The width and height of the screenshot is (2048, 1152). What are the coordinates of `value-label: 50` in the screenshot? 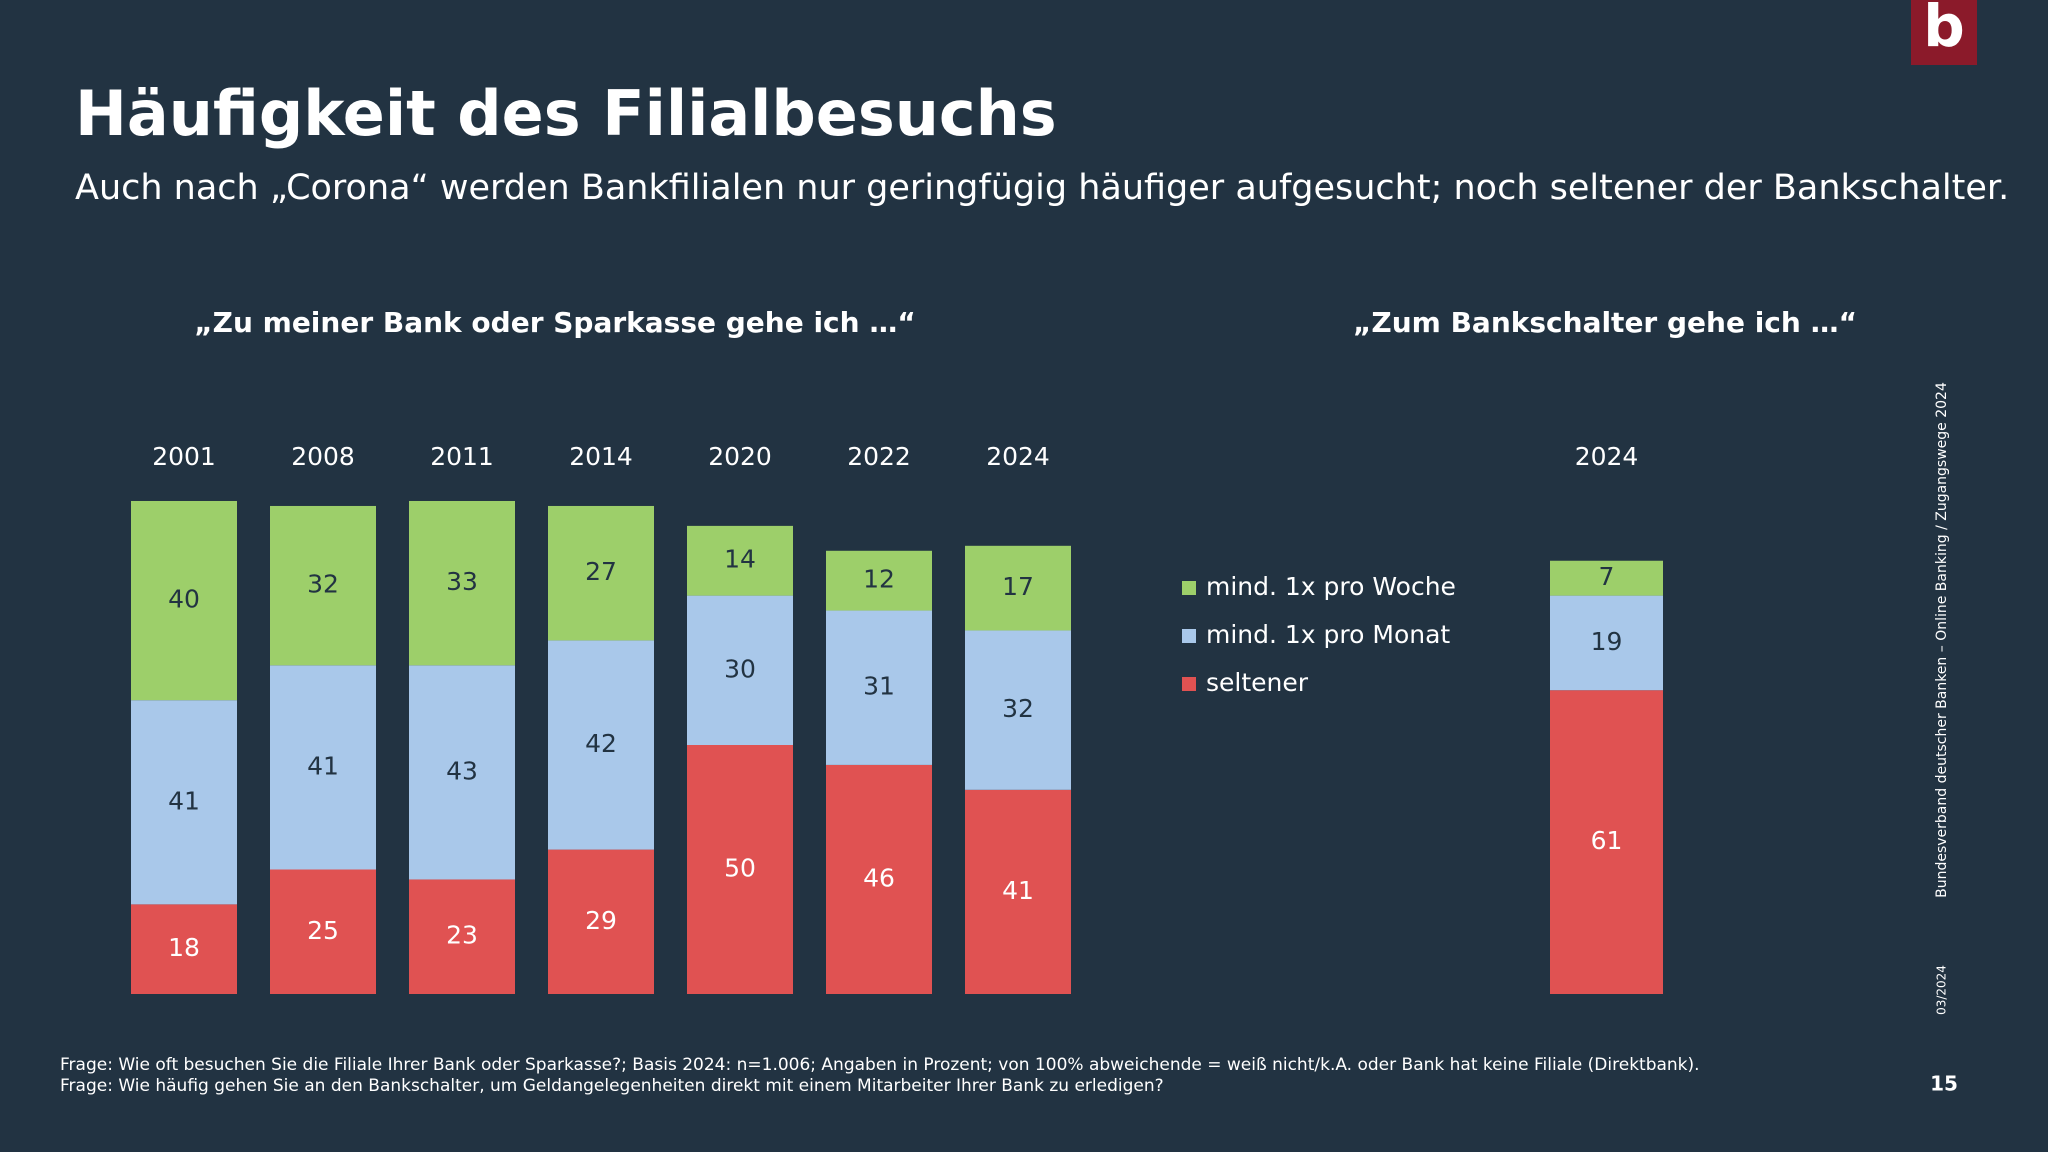 It's located at (740, 868).